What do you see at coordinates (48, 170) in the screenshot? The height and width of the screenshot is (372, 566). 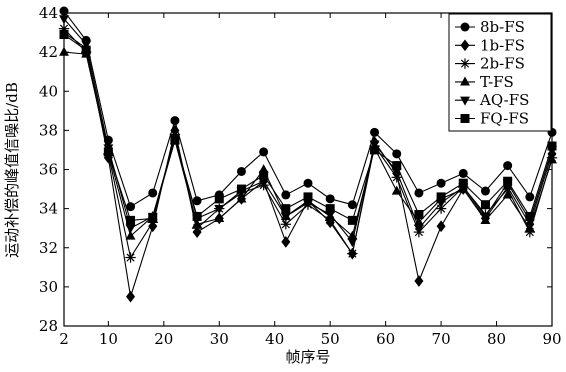 I see `y-tick-label: 36` at bounding box center [48, 170].